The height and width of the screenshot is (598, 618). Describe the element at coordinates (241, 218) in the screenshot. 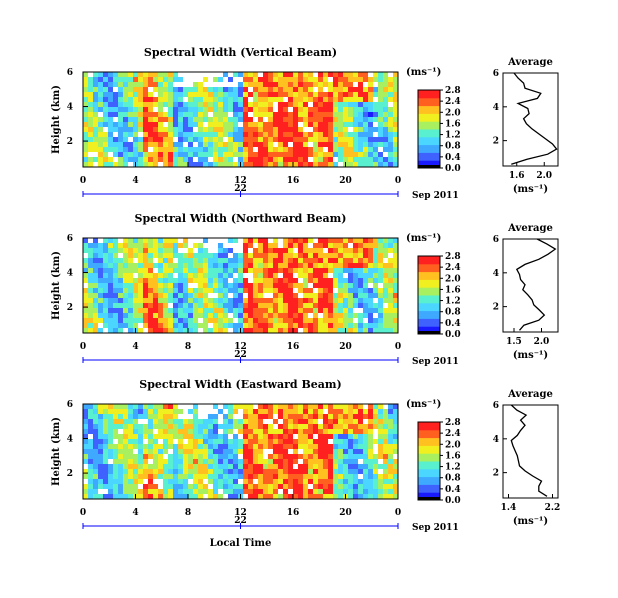

I see `panel-title: Spectral Width (Northward Beam)` at that location.